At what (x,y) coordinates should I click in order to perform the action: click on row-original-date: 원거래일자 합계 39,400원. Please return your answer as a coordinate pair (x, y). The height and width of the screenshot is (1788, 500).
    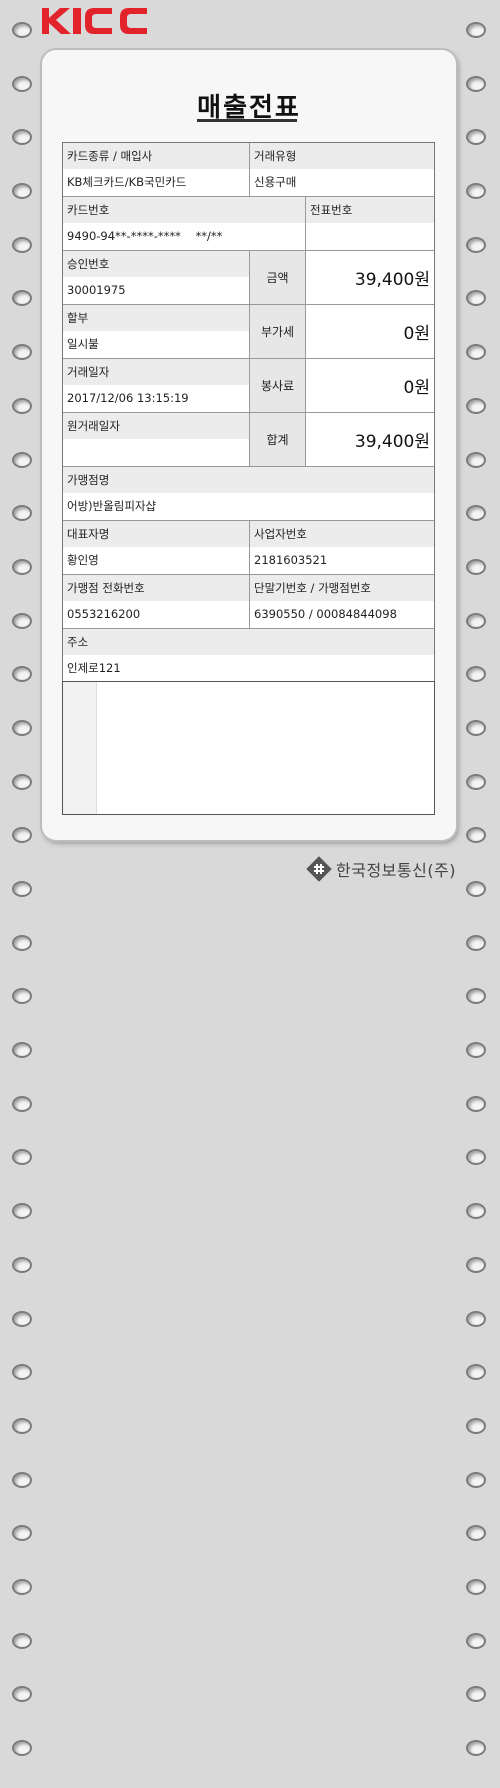
    Looking at the image, I should click on (248, 440).